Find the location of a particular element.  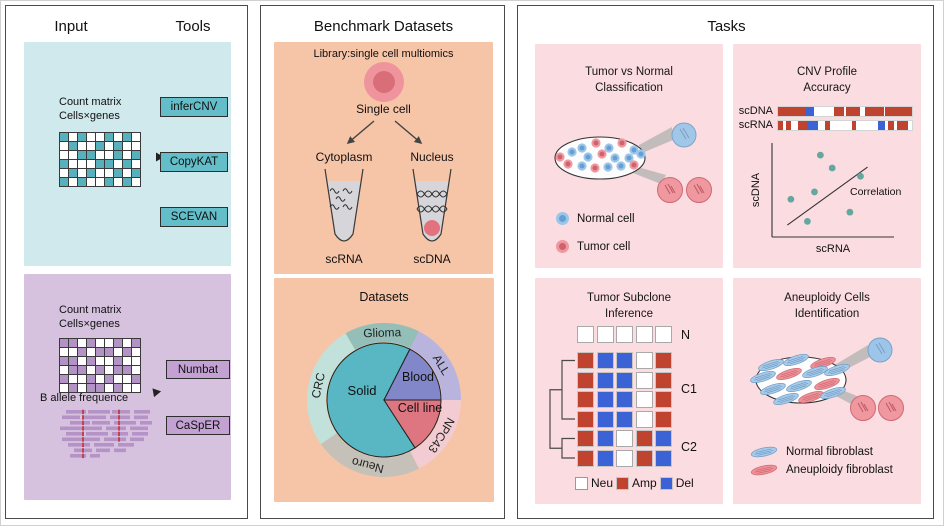

scdna-tube-outline is located at coordinates (432, 205).